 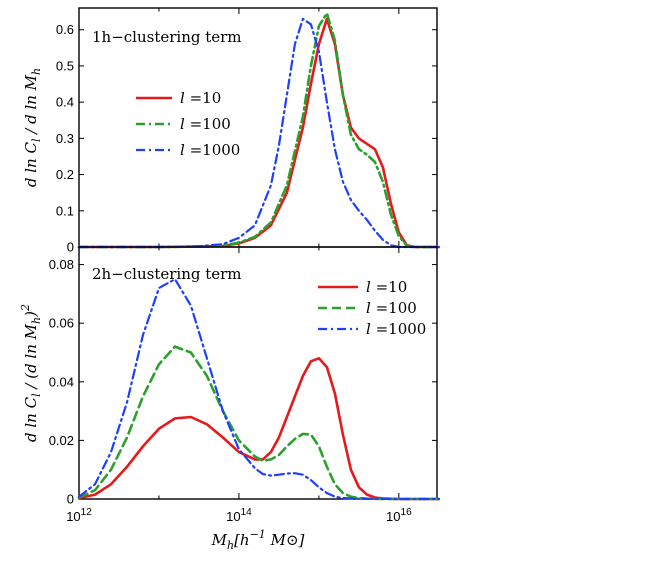 What do you see at coordinates (61, 381) in the screenshot?
I see `y-tick-label: 0.04` at bounding box center [61, 381].